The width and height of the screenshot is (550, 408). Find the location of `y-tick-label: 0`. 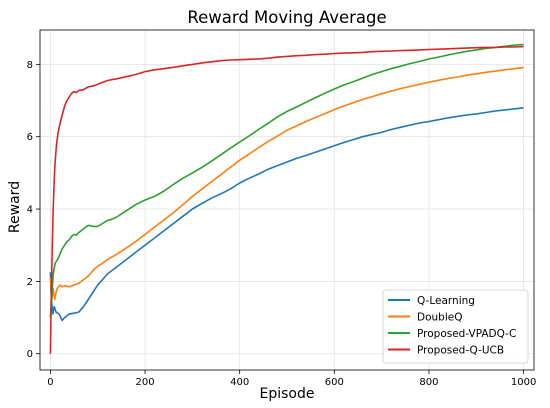

y-tick-label: 0 is located at coordinates (30, 354).